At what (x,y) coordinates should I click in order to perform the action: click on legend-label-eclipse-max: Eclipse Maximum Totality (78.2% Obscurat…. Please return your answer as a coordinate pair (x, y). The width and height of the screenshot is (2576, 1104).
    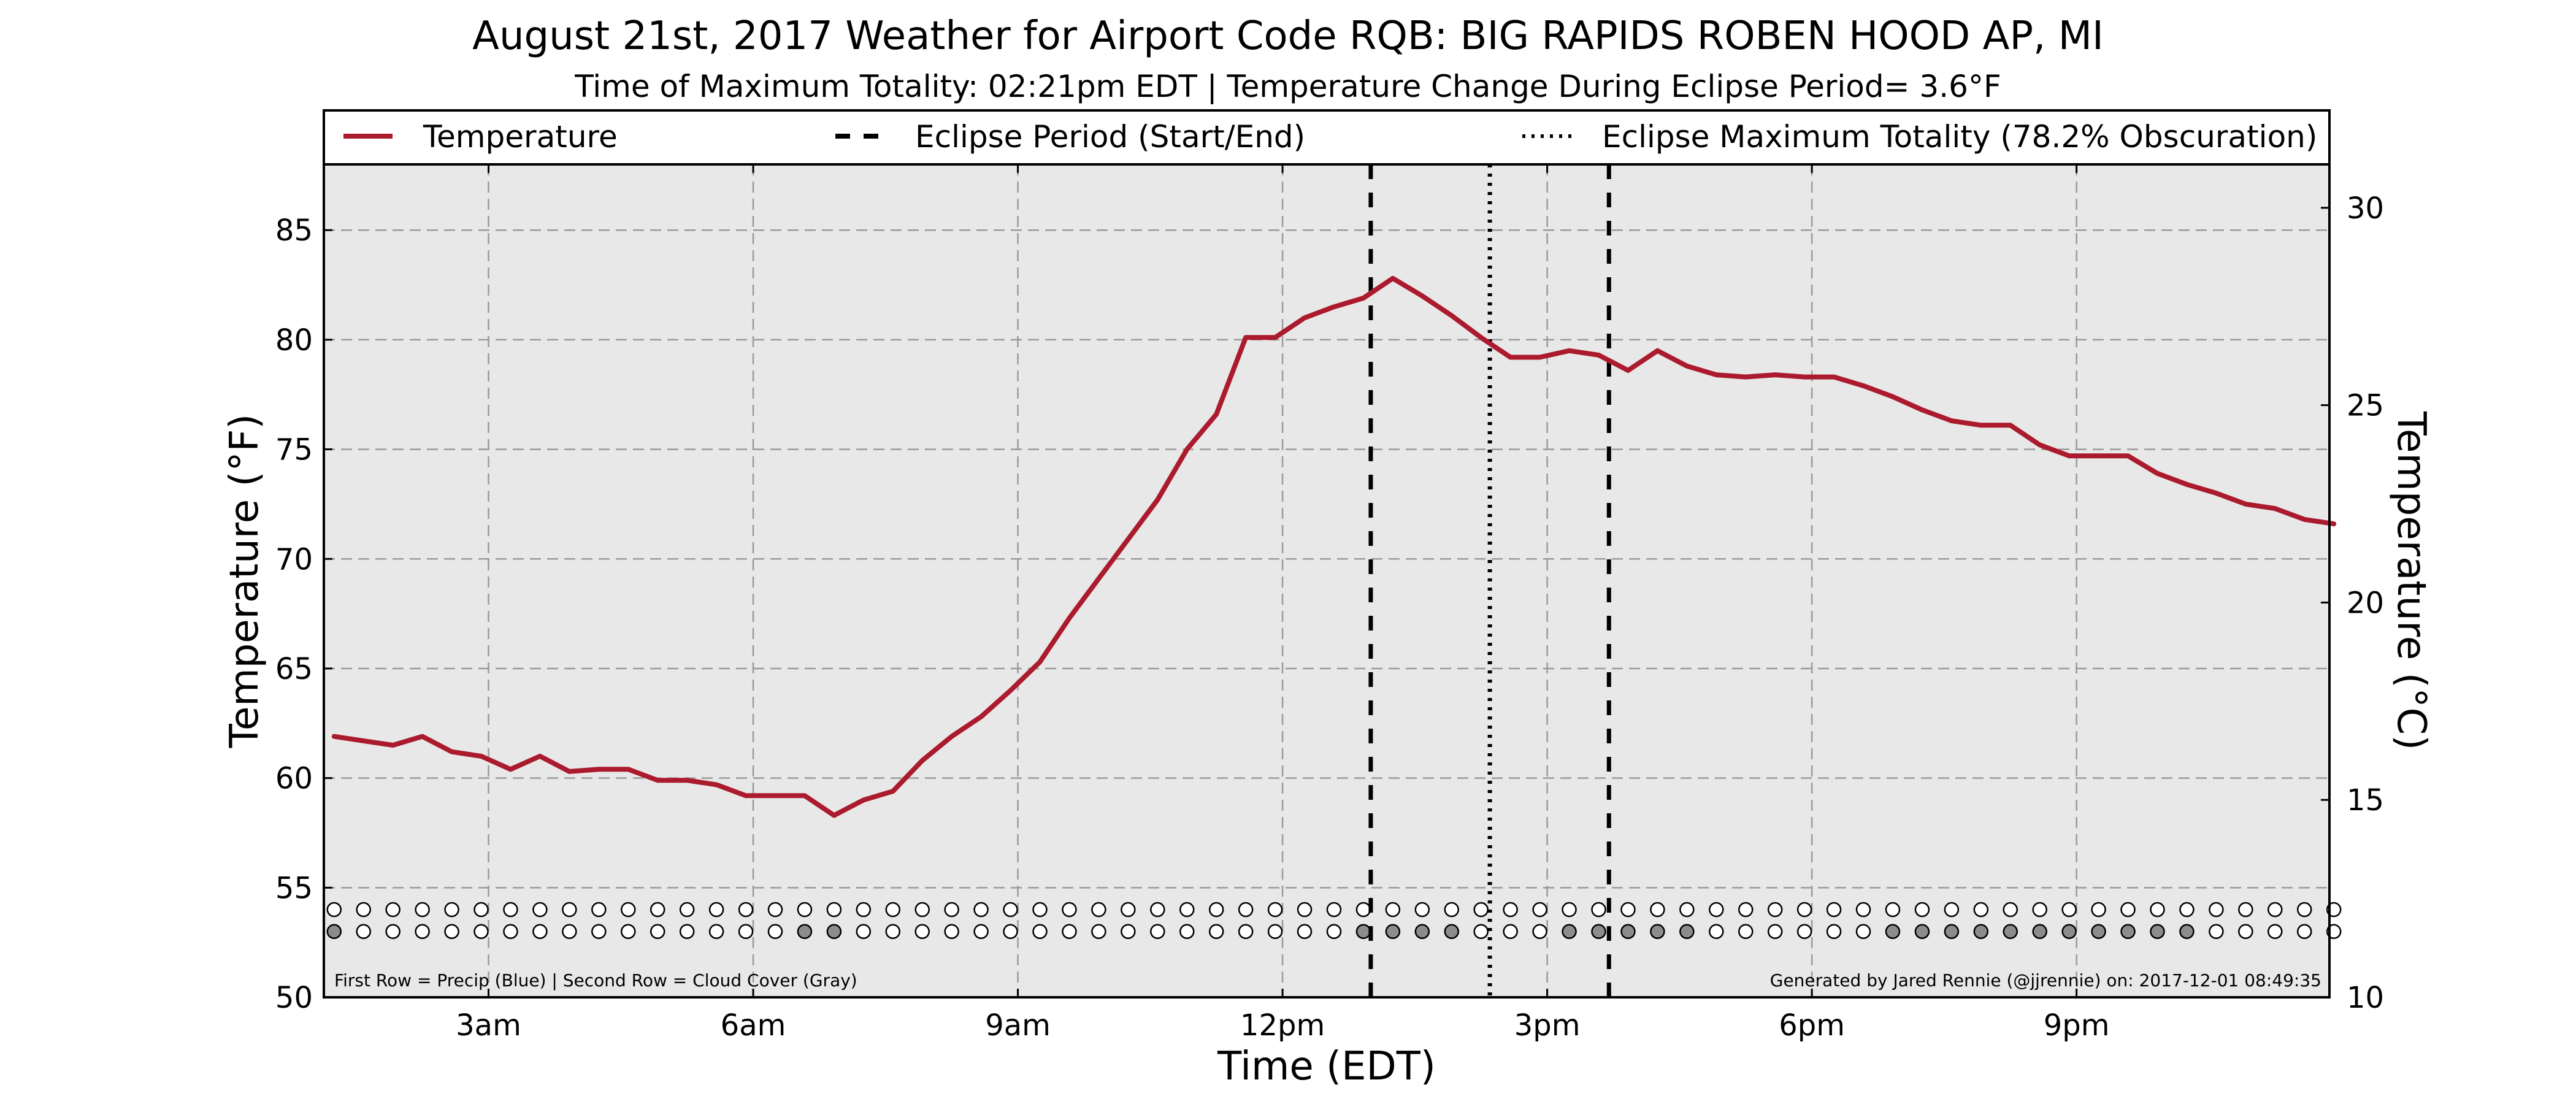
    Looking at the image, I should click on (1959, 137).